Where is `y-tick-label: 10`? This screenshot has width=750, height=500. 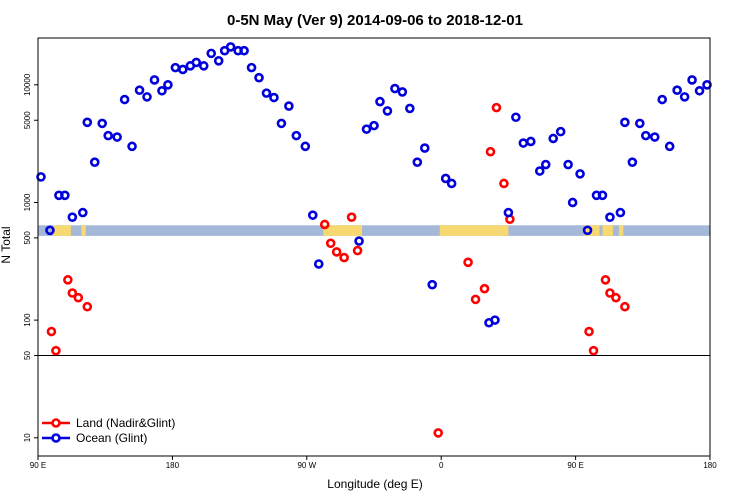 y-tick-label: 10 is located at coordinates (27, 437).